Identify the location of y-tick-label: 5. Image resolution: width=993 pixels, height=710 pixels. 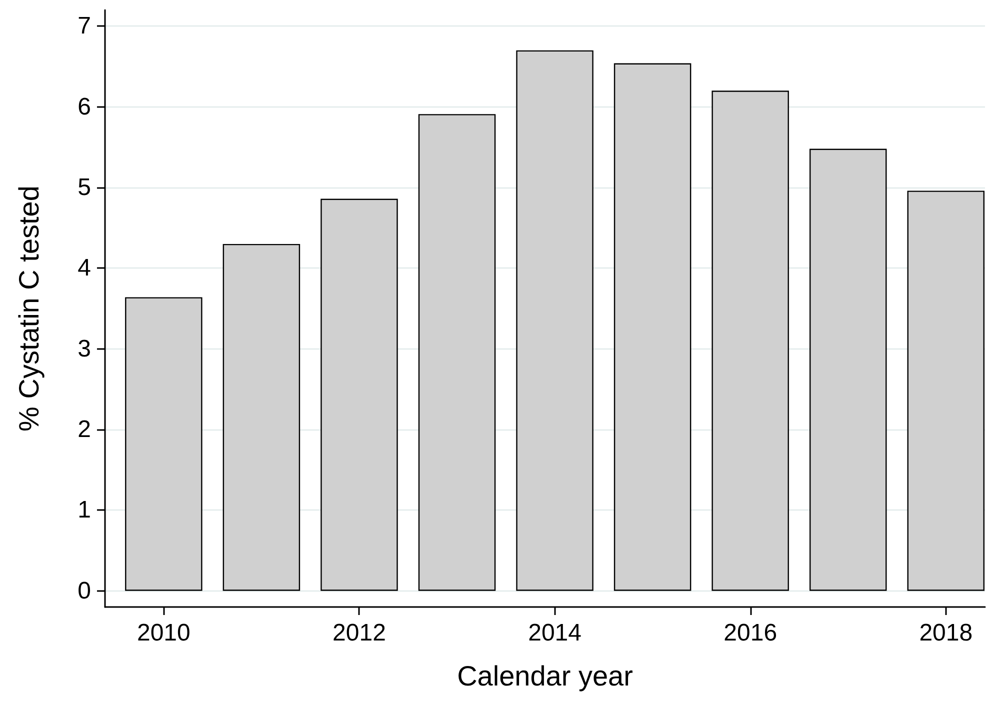
(84, 187).